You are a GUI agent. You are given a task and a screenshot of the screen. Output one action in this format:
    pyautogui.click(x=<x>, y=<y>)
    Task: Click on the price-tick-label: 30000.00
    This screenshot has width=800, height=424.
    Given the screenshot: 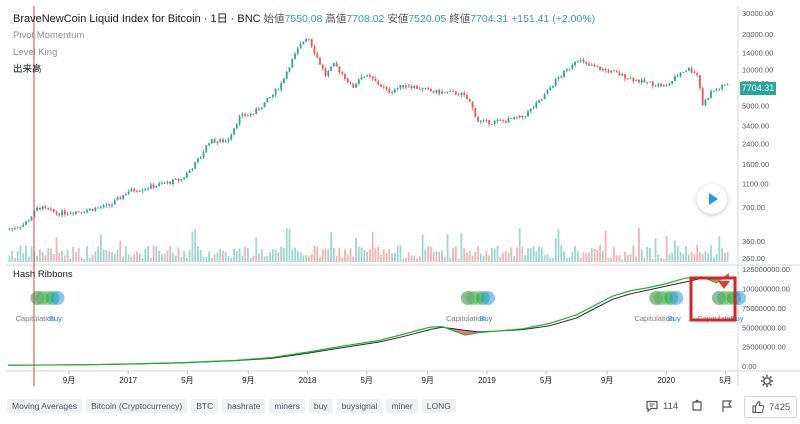 What is the action you would take?
    pyautogui.click(x=757, y=13)
    